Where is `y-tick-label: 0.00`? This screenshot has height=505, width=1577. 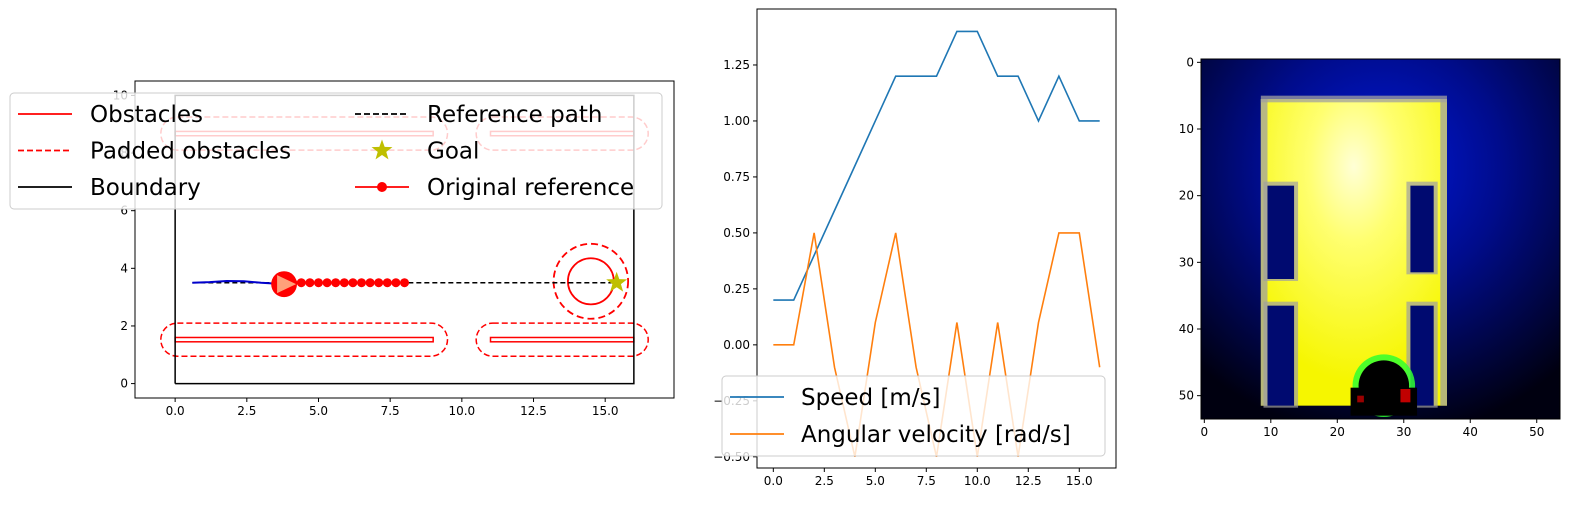 y-tick-label: 0.00 is located at coordinates (736, 345).